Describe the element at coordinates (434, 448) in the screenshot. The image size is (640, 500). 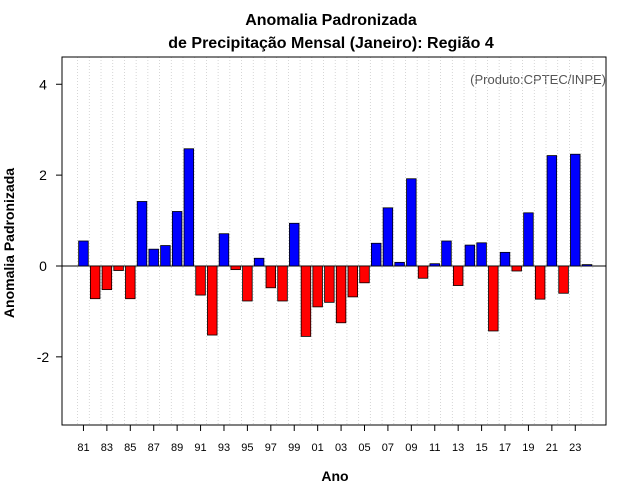
I see `x-tick-label: 11` at that location.